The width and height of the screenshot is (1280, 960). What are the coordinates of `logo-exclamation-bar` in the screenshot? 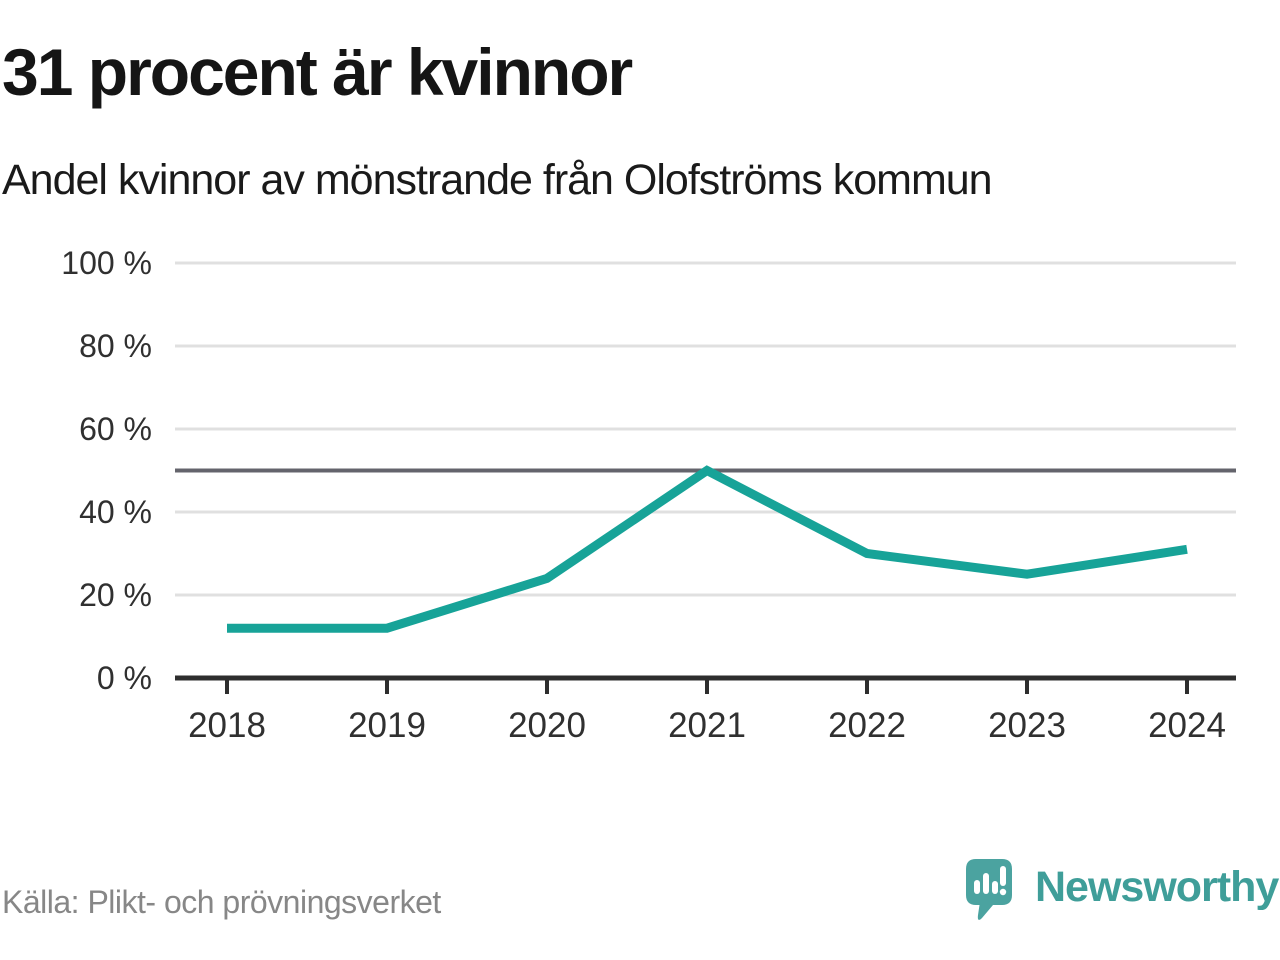 It's located at (1003, 876).